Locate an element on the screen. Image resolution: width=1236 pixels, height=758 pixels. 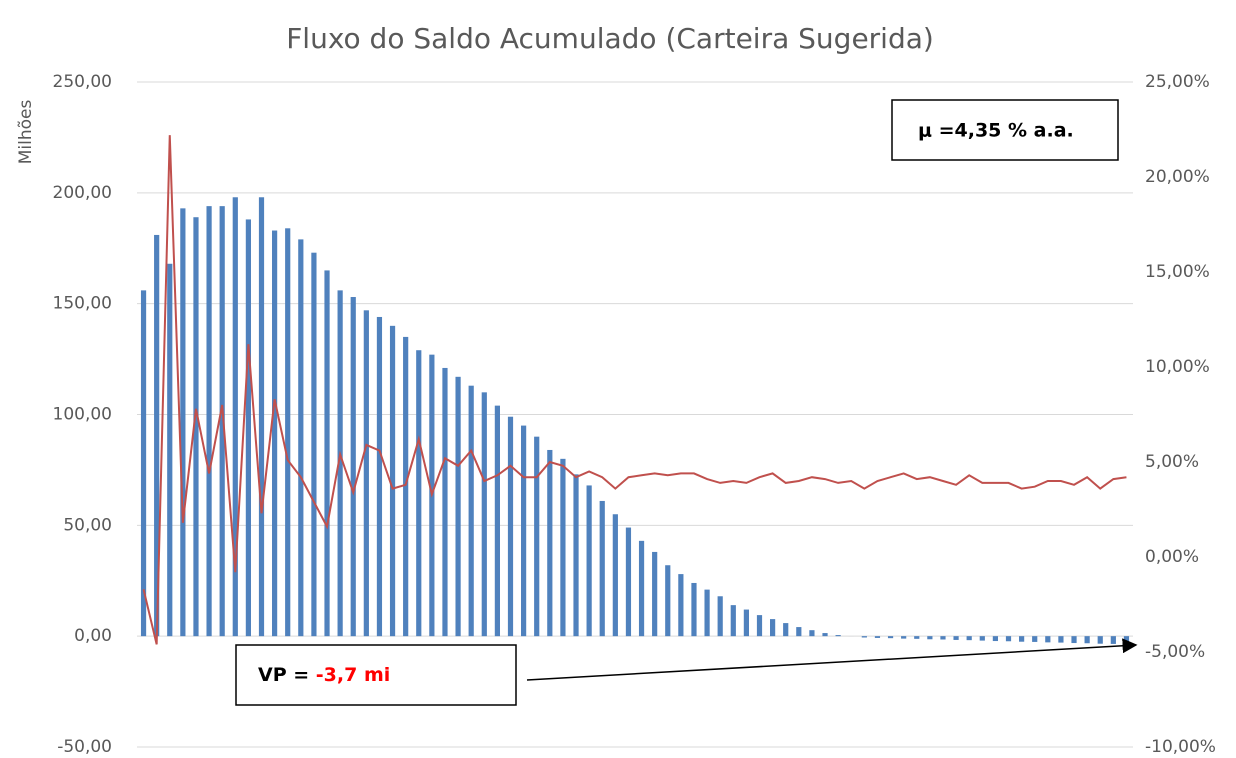
y2-tick-label: 5,00% is located at coordinates (1172, 462).